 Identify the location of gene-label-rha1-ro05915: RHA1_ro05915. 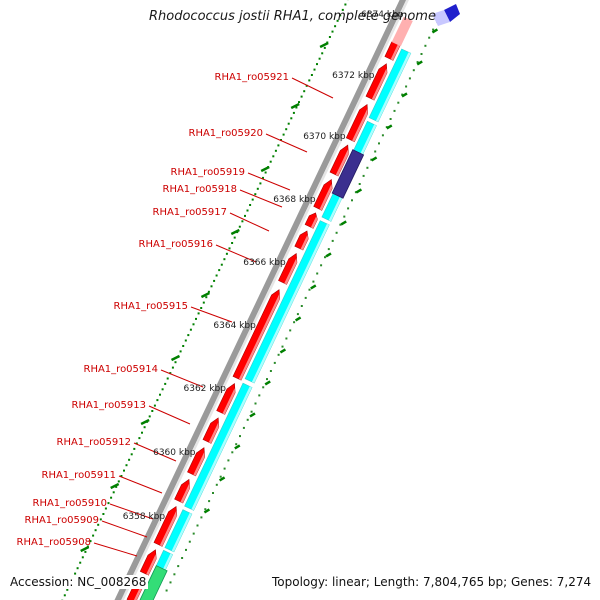
(151, 306).